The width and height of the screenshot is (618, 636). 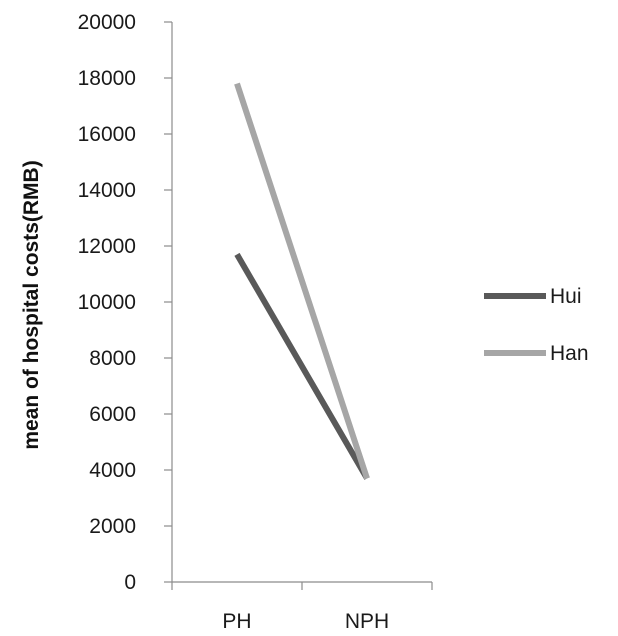 I want to click on y-tick-label: 6000, so click(x=112, y=414).